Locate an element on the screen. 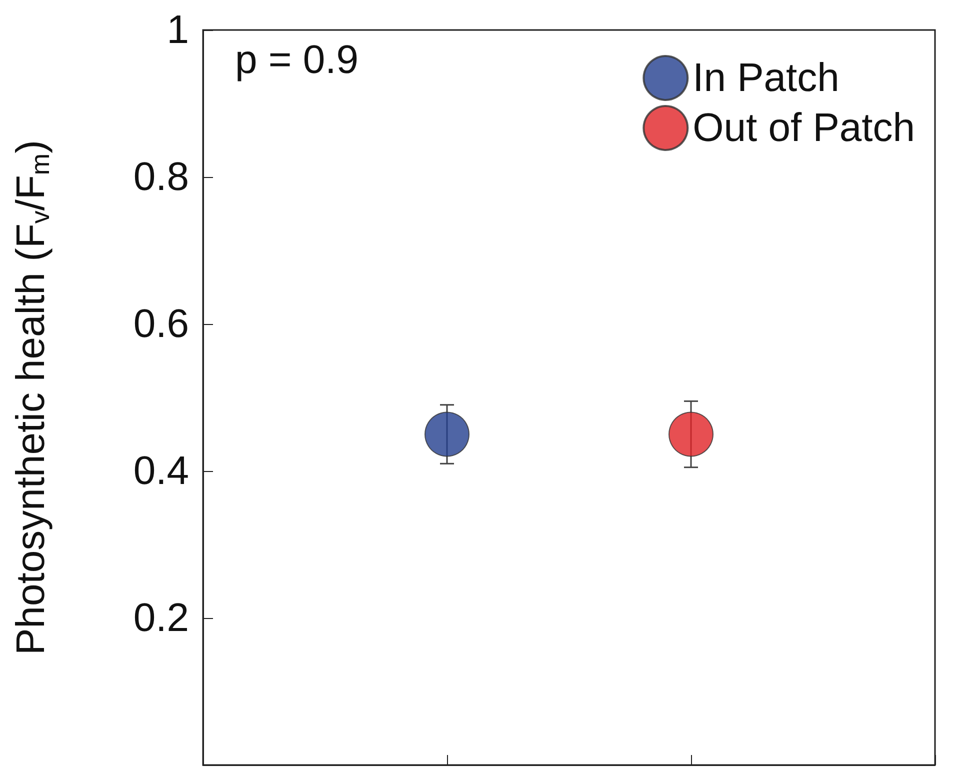  annotation: p = 0.9 is located at coordinates (296, 60).